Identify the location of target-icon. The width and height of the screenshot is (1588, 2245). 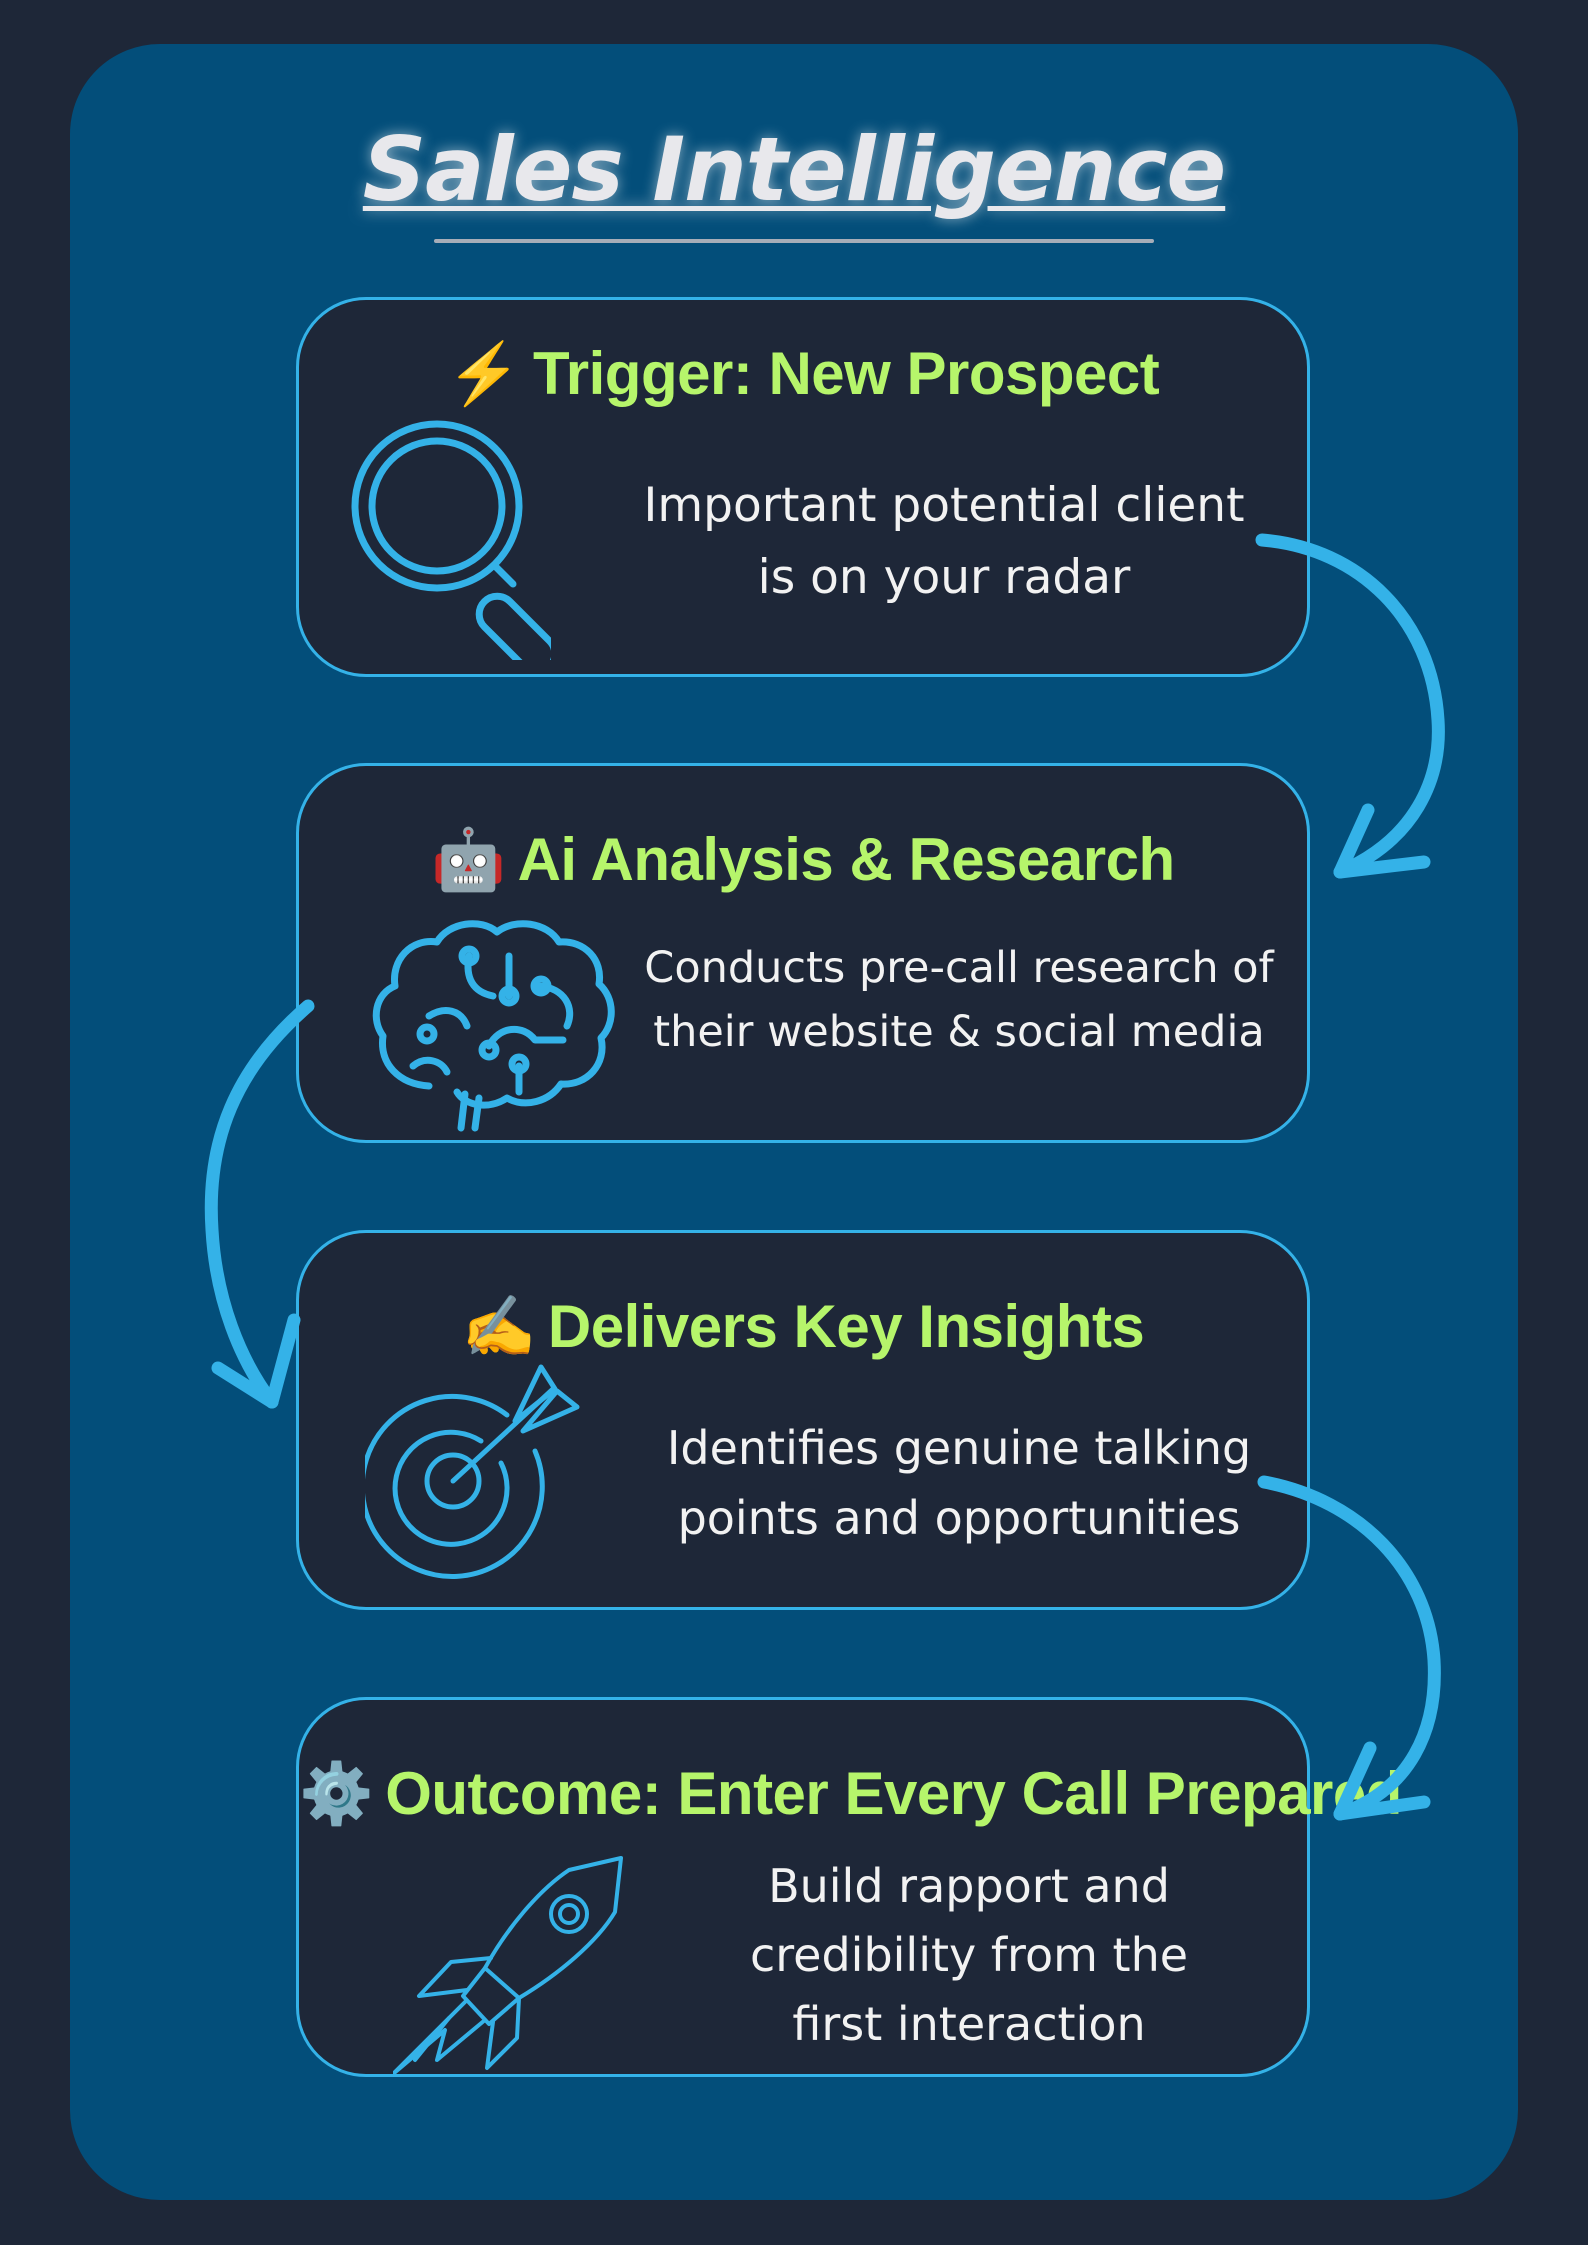
(472, 1471).